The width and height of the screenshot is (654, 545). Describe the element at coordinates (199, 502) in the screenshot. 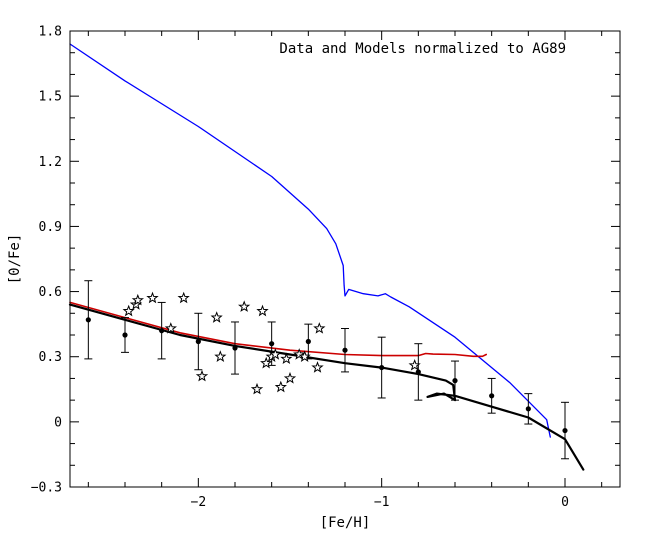

I see `x-tick-label: −2` at that location.